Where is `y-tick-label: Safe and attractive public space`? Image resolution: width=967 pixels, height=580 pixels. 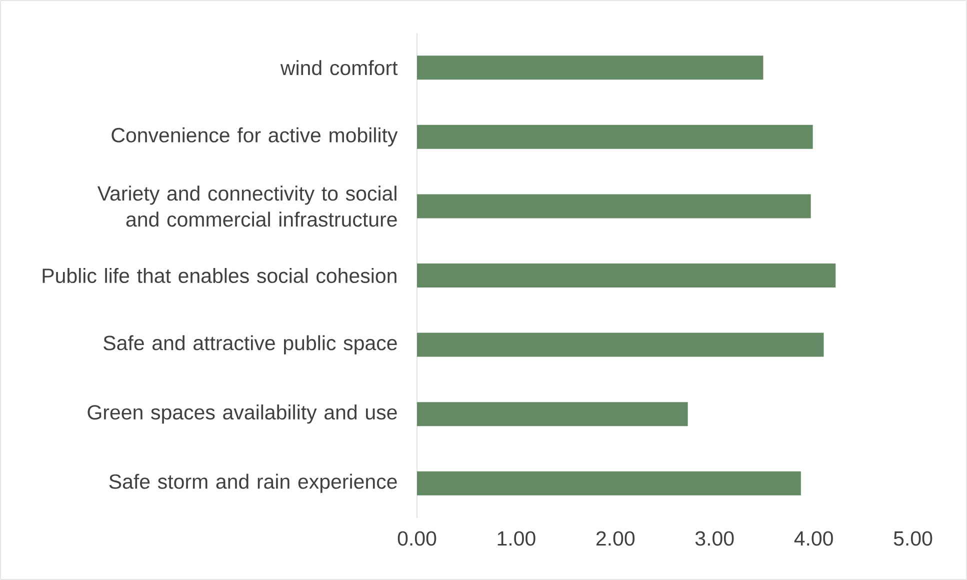 y-tick-label: Safe and attractive public space is located at coordinates (250, 344).